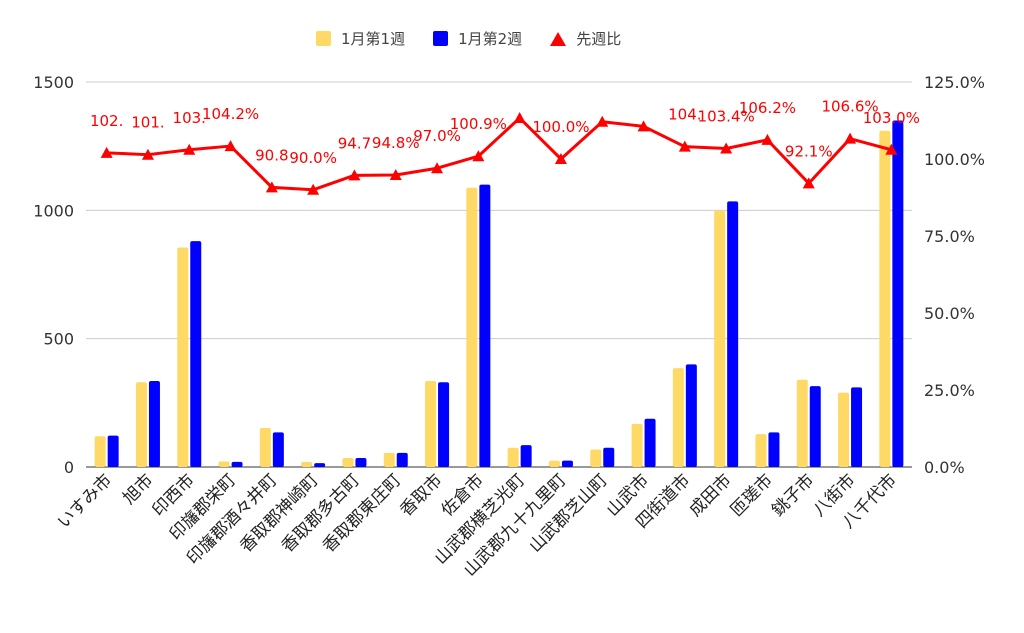 The width and height of the screenshot is (1024, 633). What do you see at coordinates (53, 210) in the screenshot?
I see `y-left-tick-label: 1000` at bounding box center [53, 210].